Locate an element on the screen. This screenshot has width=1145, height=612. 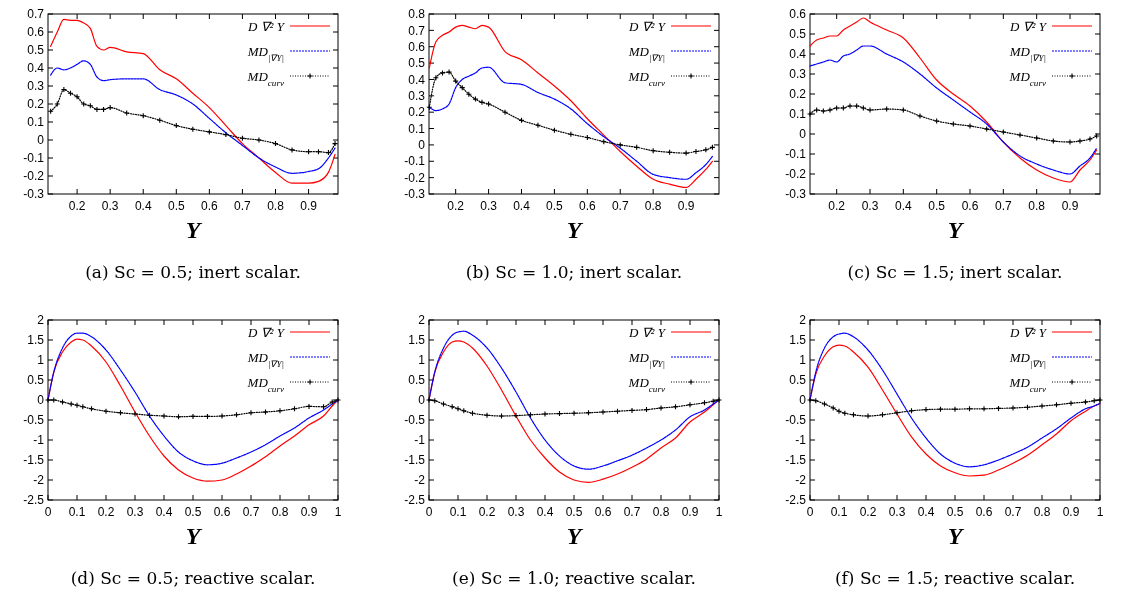
y-tick-label: -1.5 is located at coordinates (796, 460).